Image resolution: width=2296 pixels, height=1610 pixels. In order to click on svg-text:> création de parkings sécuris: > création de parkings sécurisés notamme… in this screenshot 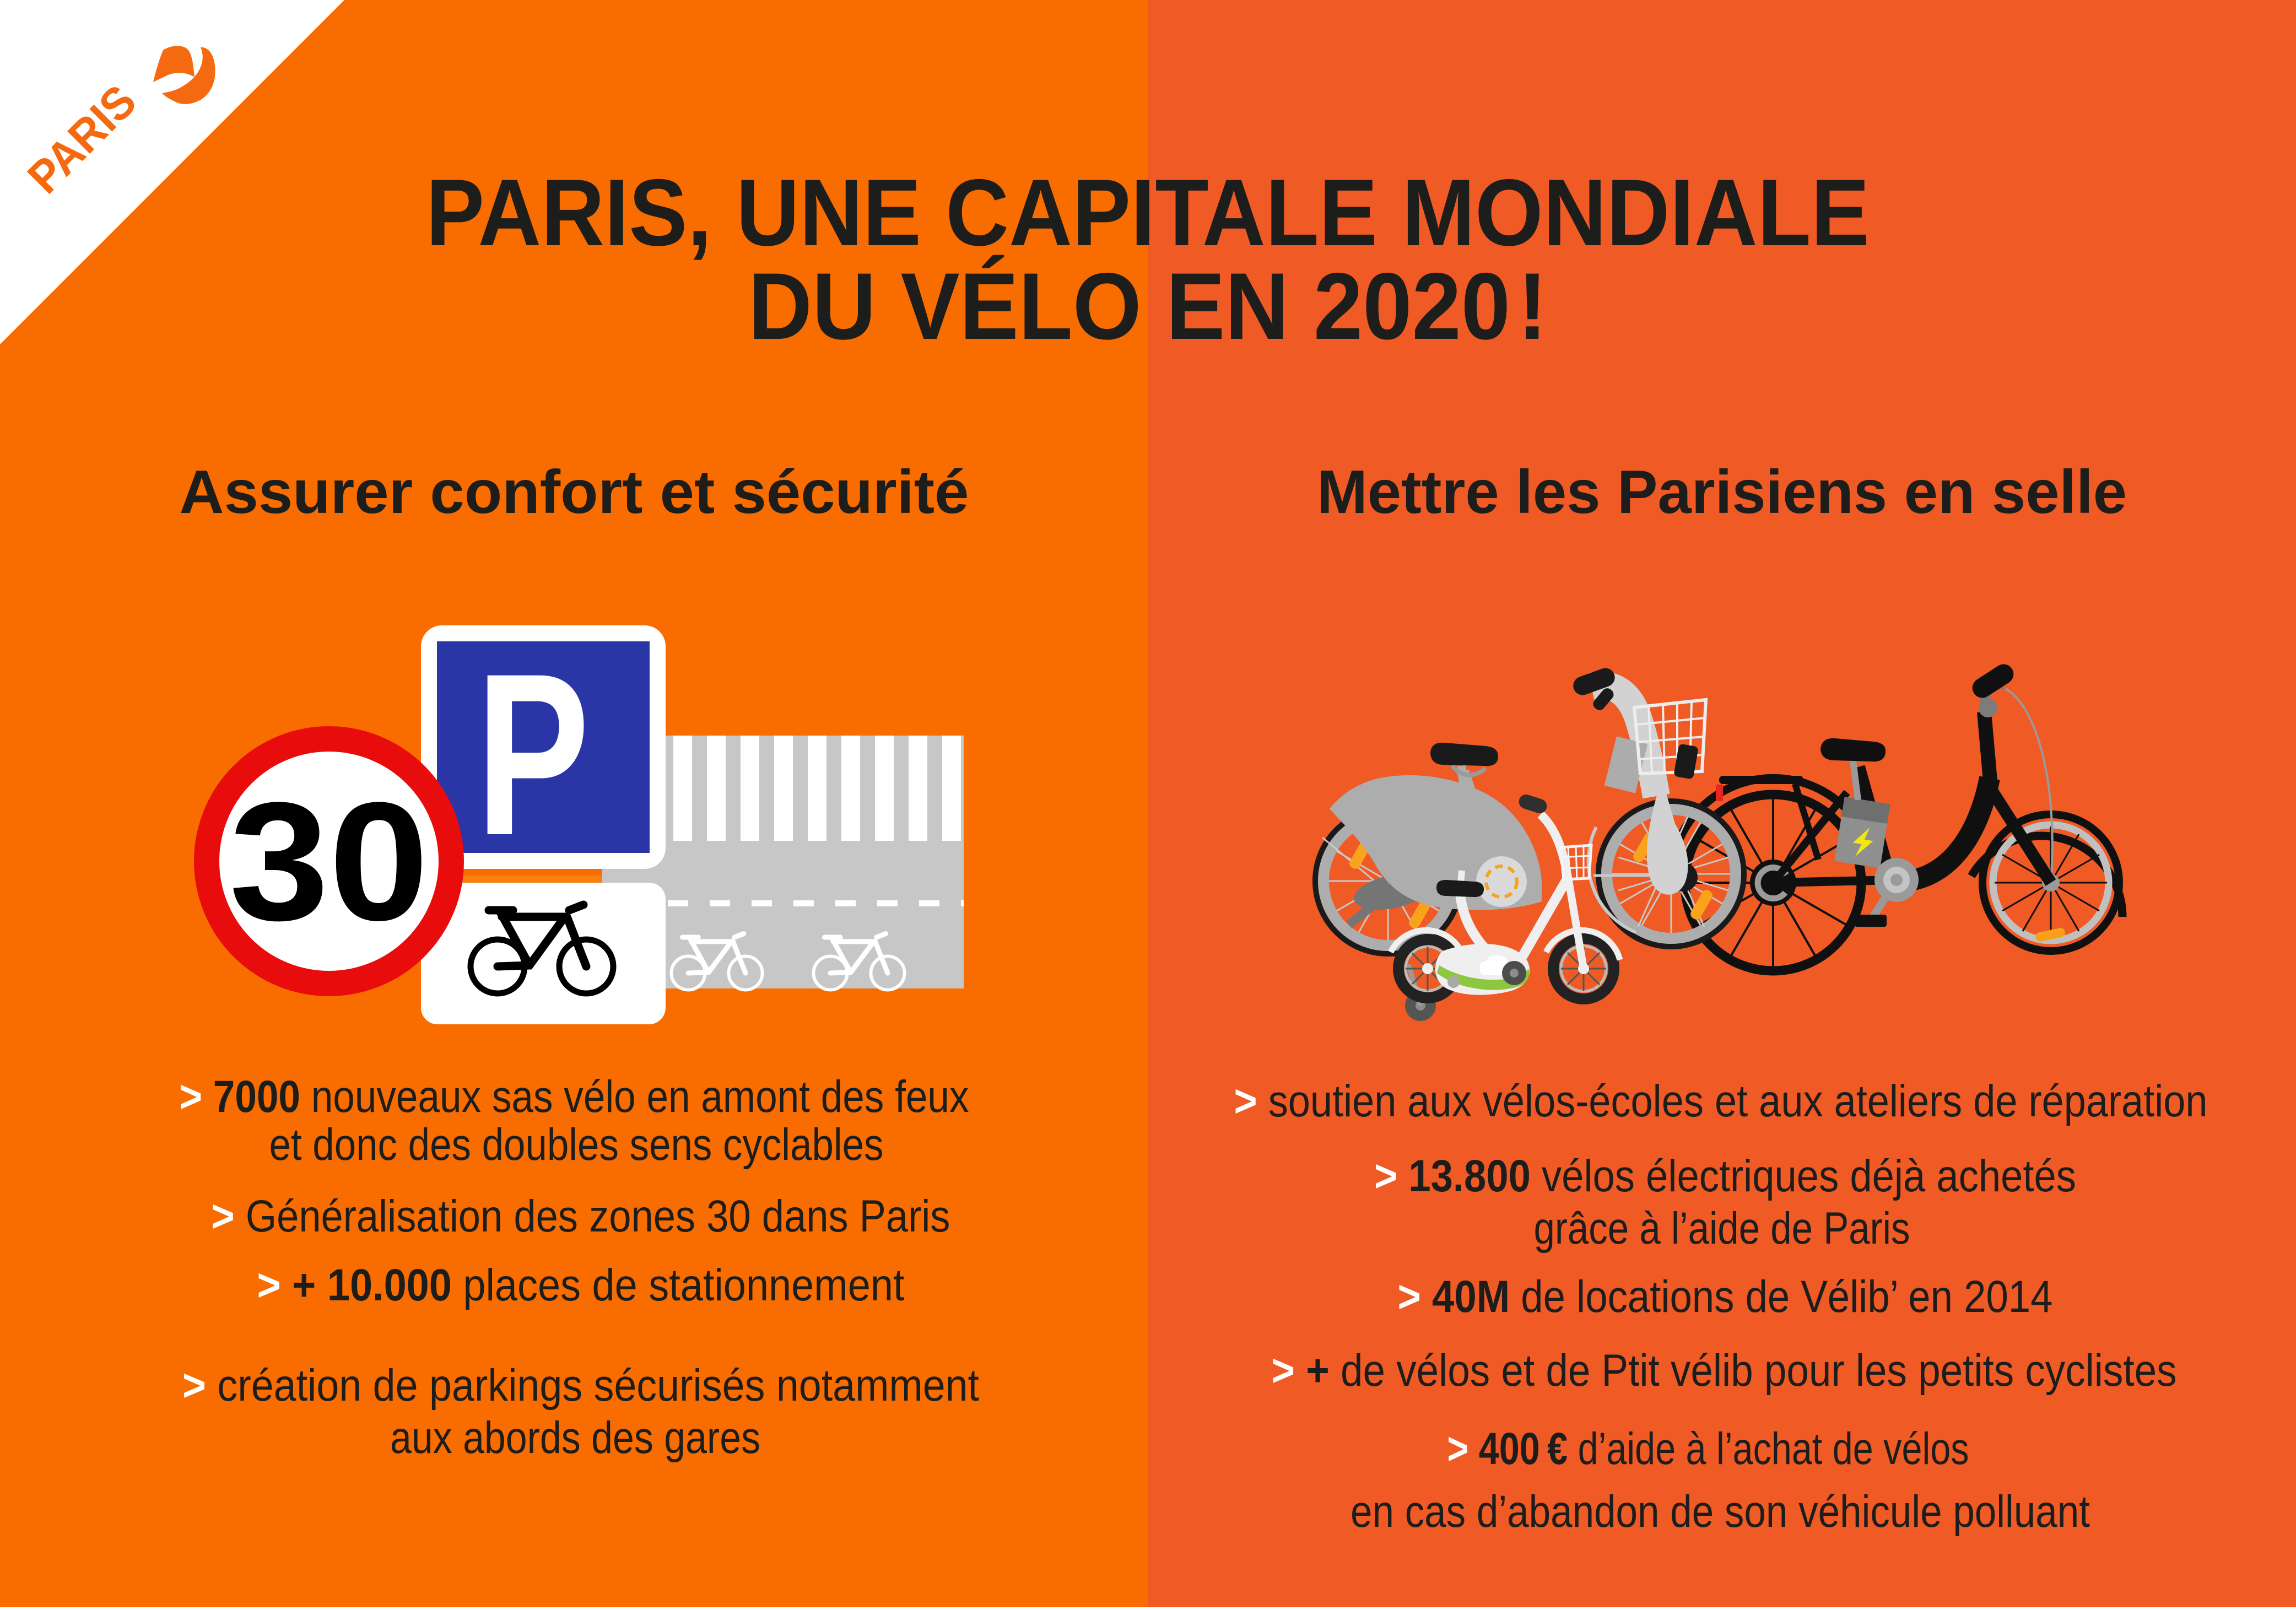, I will do `click(581, 1385)`.